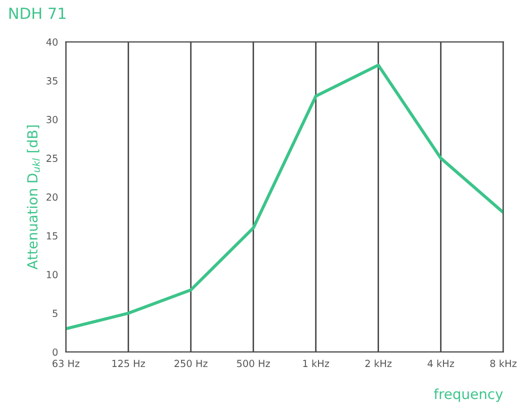 This screenshot has height=419, width=527. Describe the element at coordinates (55, 314) in the screenshot. I see `y-tick-label: 5` at that location.